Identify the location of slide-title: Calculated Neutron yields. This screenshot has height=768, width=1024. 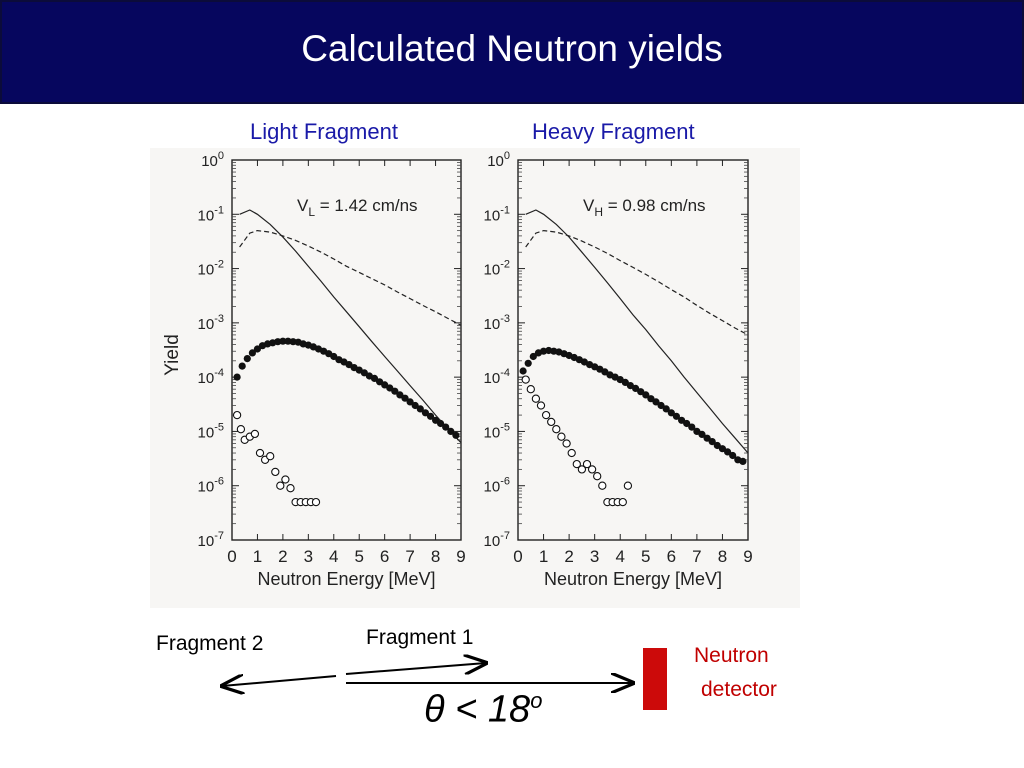
(512, 48).